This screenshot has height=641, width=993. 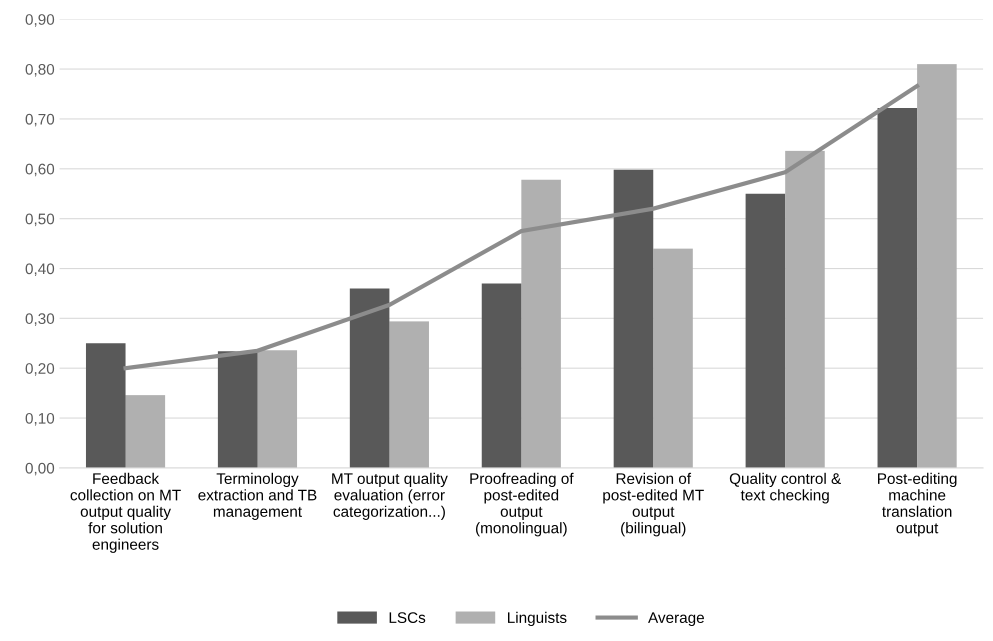 What do you see at coordinates (40, 70) in the screenshot?
I see `y-tick-label: 0,80` at bounding box center [40, 70].